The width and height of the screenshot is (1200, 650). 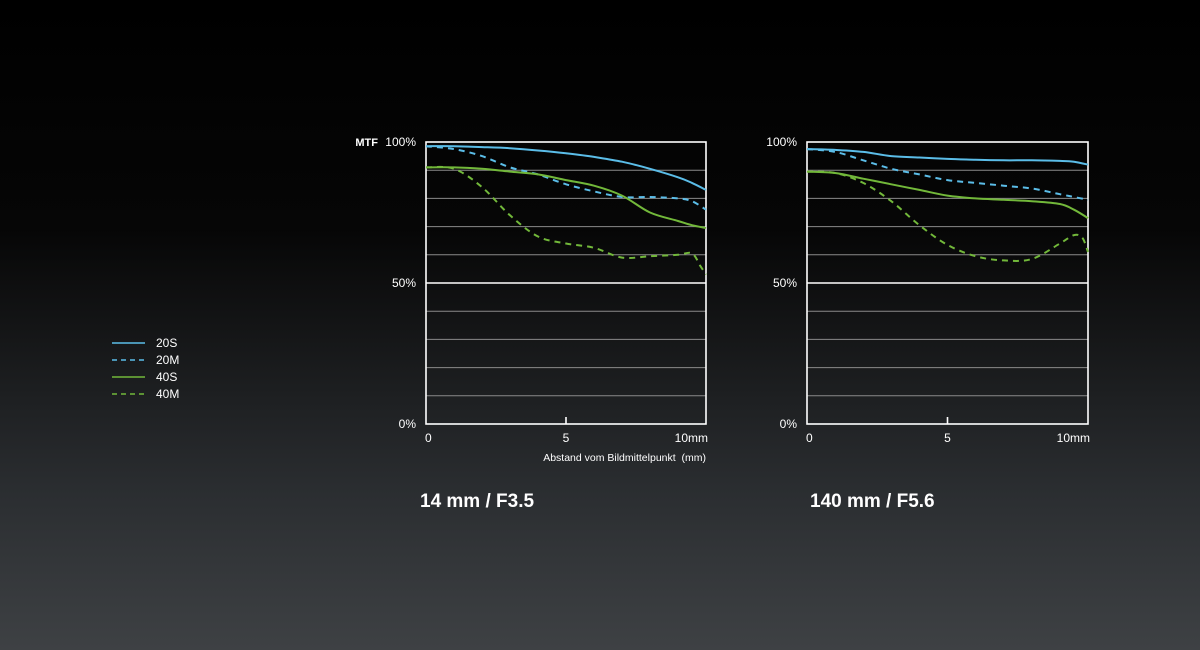 I want to click on chart-caption: 140 mm / F5.6, so click(x=872, y=501).